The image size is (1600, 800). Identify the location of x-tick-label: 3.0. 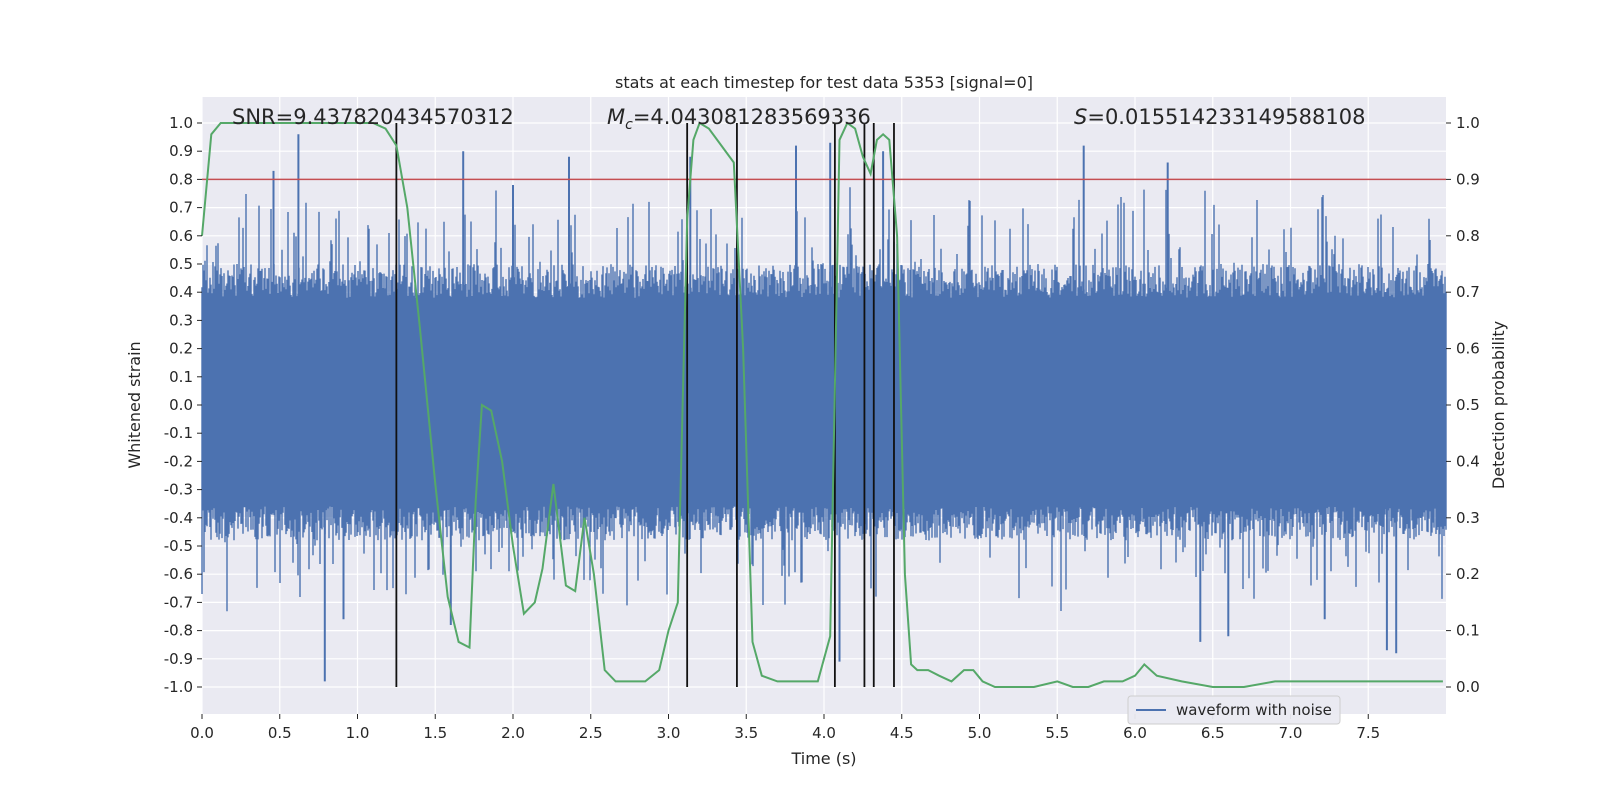
(669, 733).